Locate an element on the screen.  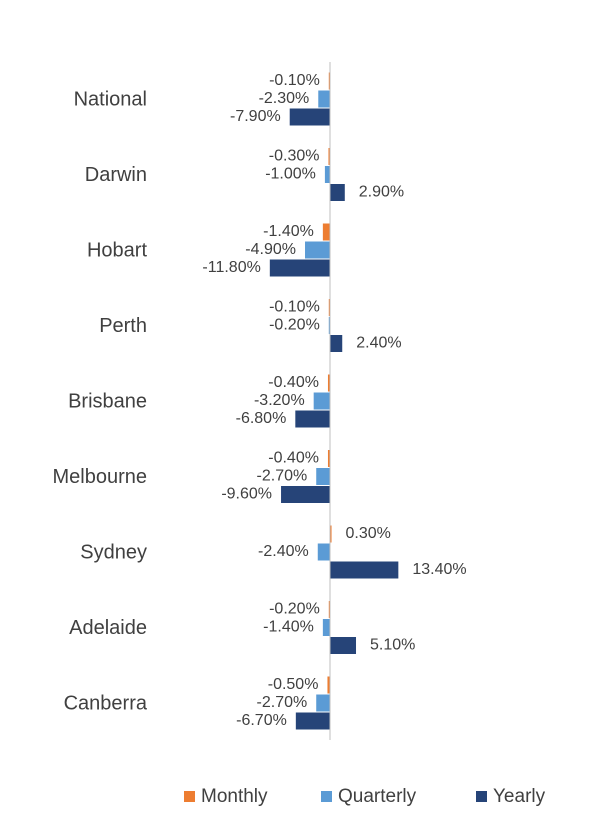
category-label: Perth is located at coordinates (123, 326).